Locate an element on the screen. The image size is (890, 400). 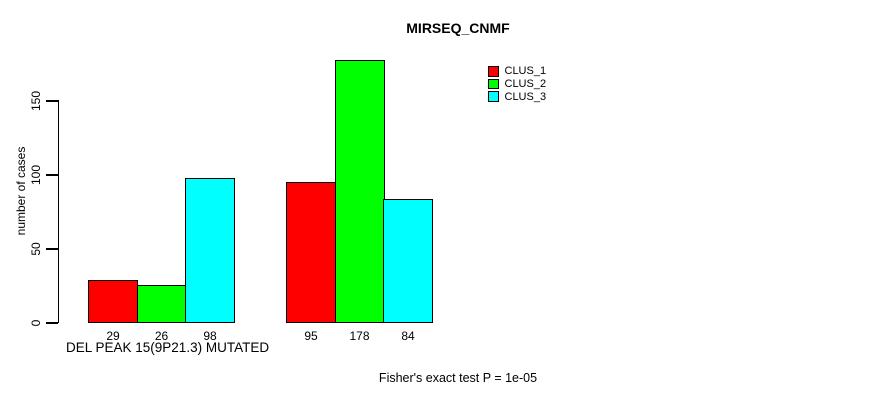
bar-value-label: 29 is located at coordinates (113, 336).